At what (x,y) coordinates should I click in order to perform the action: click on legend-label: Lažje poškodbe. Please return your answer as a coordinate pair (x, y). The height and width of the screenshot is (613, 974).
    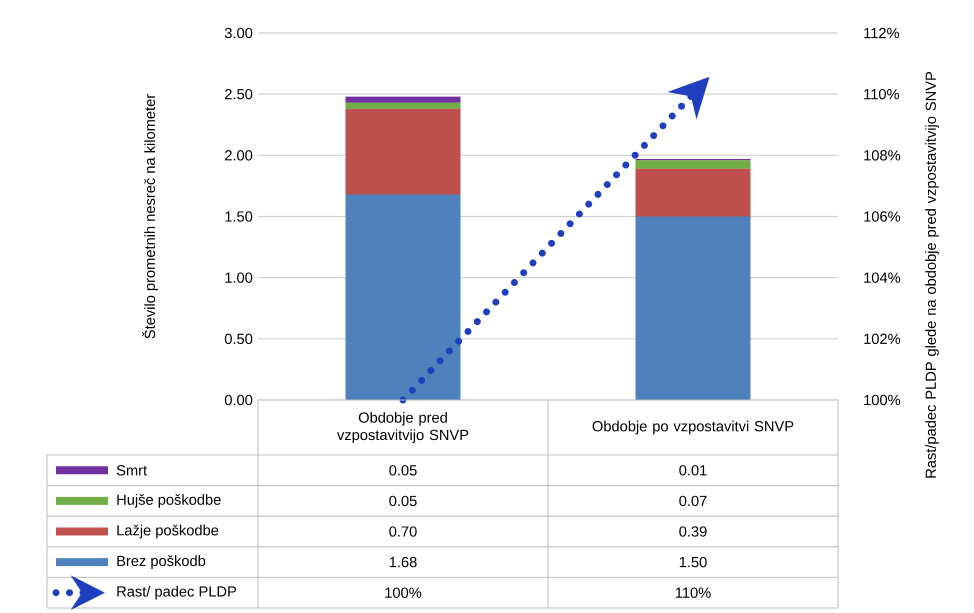
    Looking at the image, I should click on (167, 531).